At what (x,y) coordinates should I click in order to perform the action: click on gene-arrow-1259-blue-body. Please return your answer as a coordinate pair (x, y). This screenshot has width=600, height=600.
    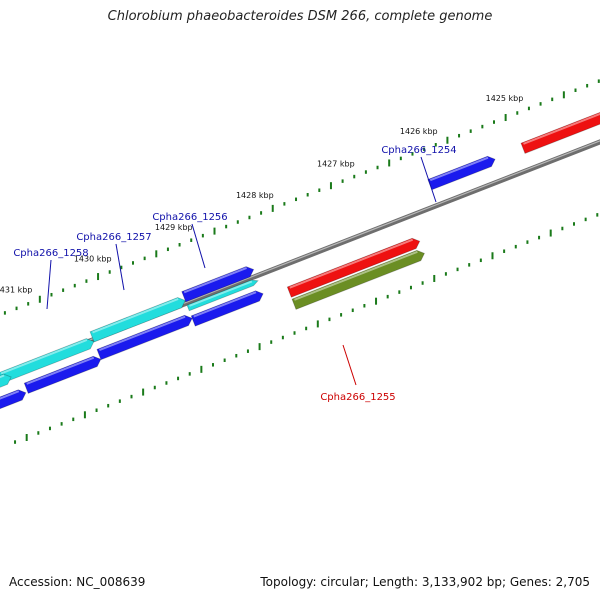
    Looking at the image, I should click on (13, 399).